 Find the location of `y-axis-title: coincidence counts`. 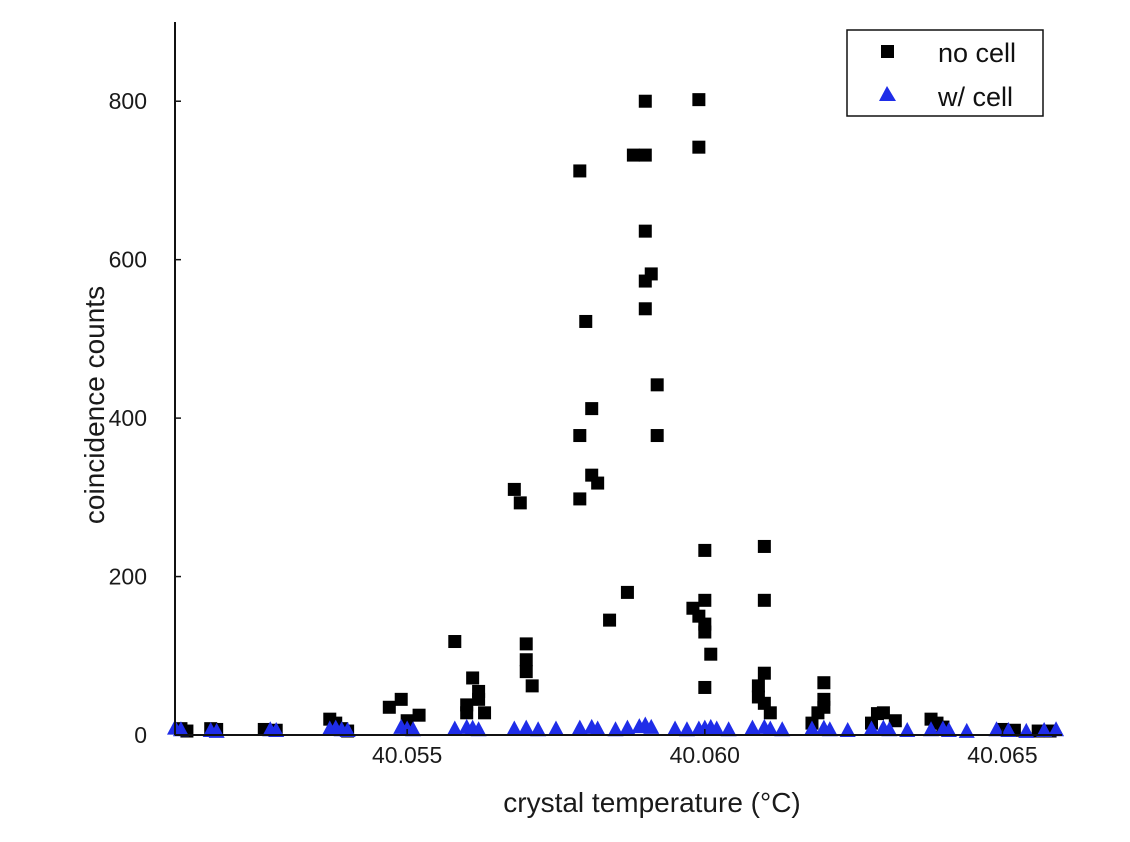

y-axis-title: coincidence counts is located at coordinates (94, 405).